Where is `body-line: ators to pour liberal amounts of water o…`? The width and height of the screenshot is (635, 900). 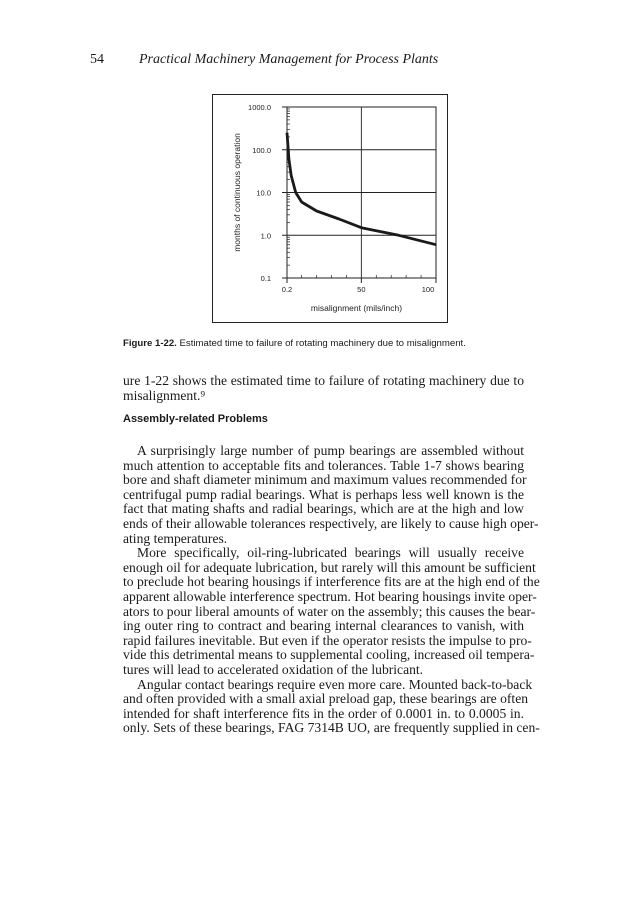
body-line: ators to pour liberal amounts of water o… is located at coordinates (329, 611).